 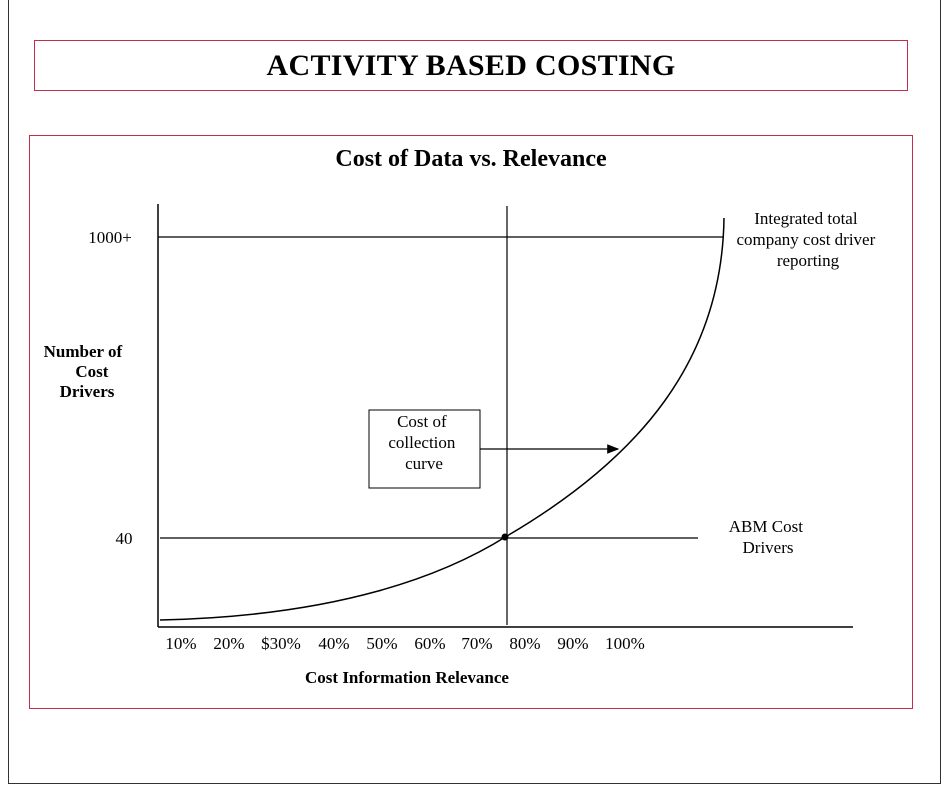 I want to click on annotation-line-3: curve, so click(x=424, y=463).